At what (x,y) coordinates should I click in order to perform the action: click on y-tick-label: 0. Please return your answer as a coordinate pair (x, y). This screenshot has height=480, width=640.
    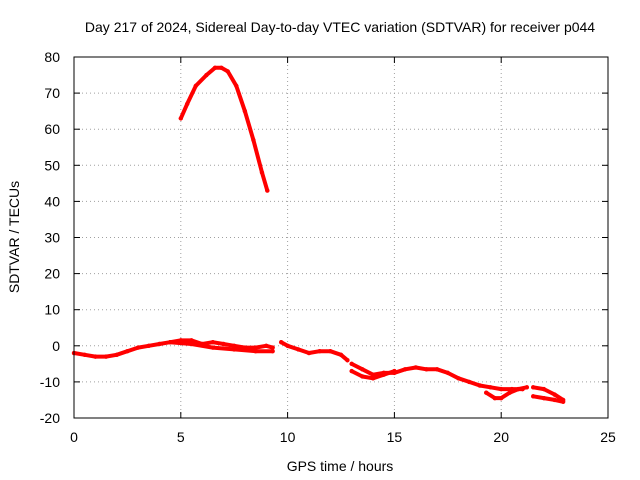
    Looking at the image, I should click on (56, 346).